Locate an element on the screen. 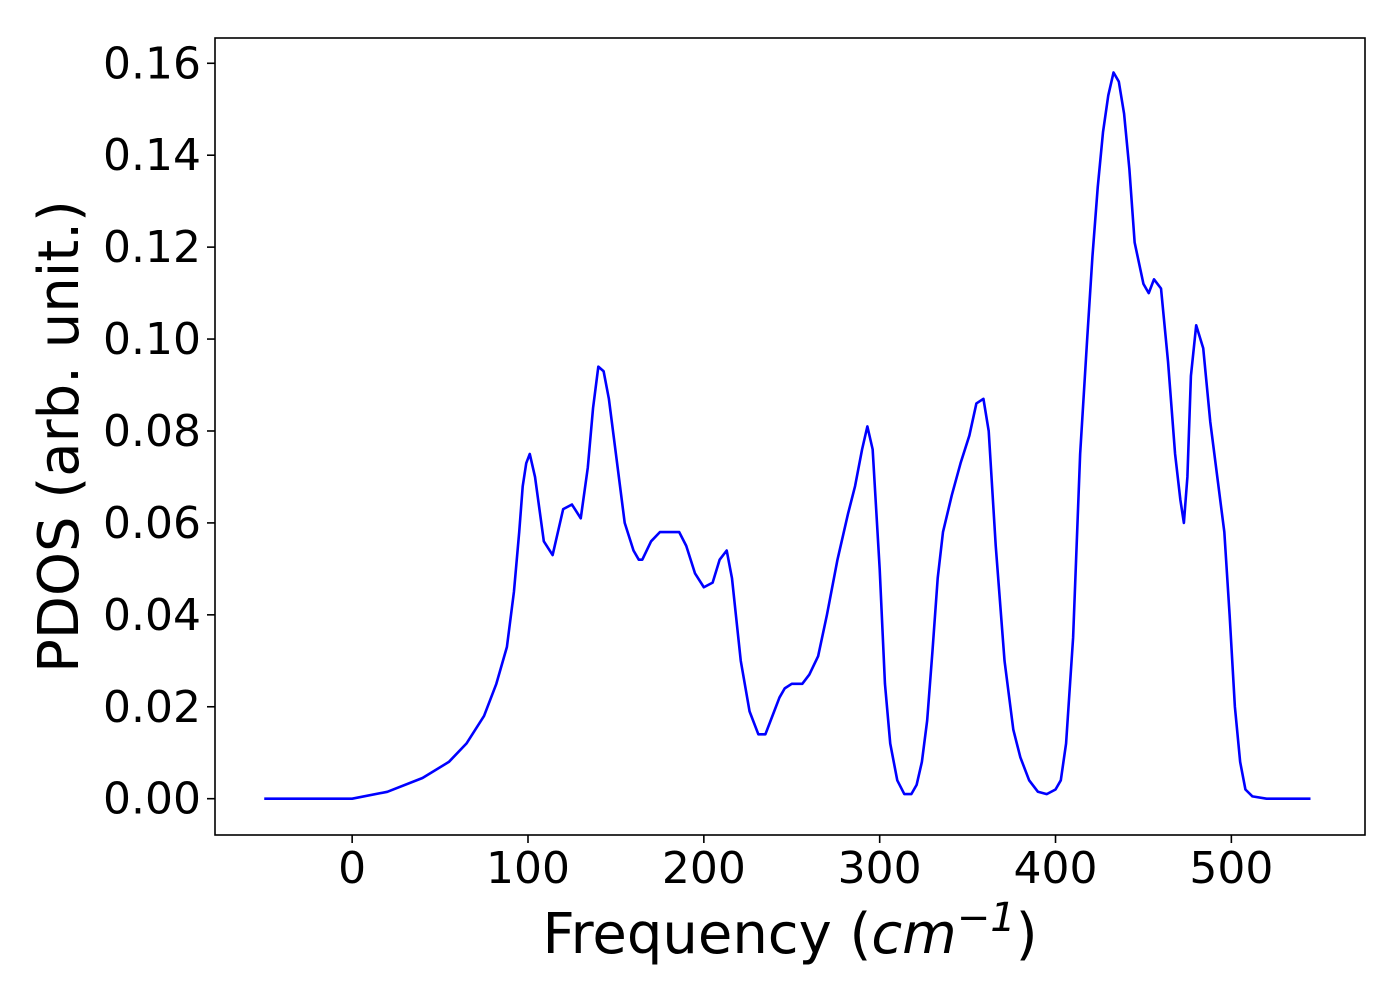 This screenshot has width=1400, height=1000. y-axis-ticks: 0.00 0.02 0.04 0.06 0.08 0.10 0.12 0.14 0.16 is located at coordinates (159, 431).